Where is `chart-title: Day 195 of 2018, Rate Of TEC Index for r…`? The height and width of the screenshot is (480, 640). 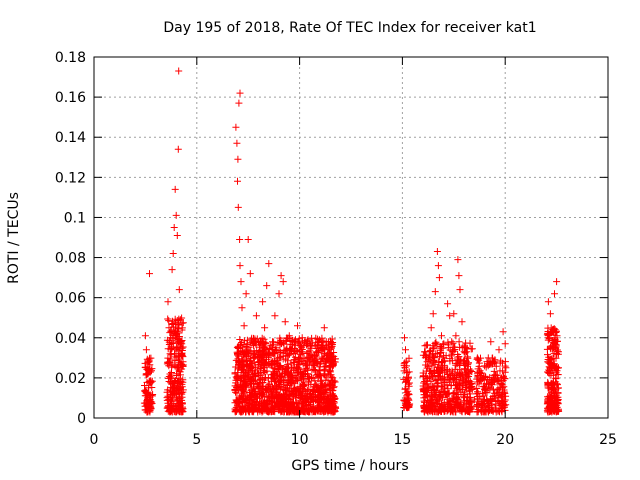 chart-title: Day 195 of 2018, Rate Of TEC Index for r… is located at coordinates (349, 28).